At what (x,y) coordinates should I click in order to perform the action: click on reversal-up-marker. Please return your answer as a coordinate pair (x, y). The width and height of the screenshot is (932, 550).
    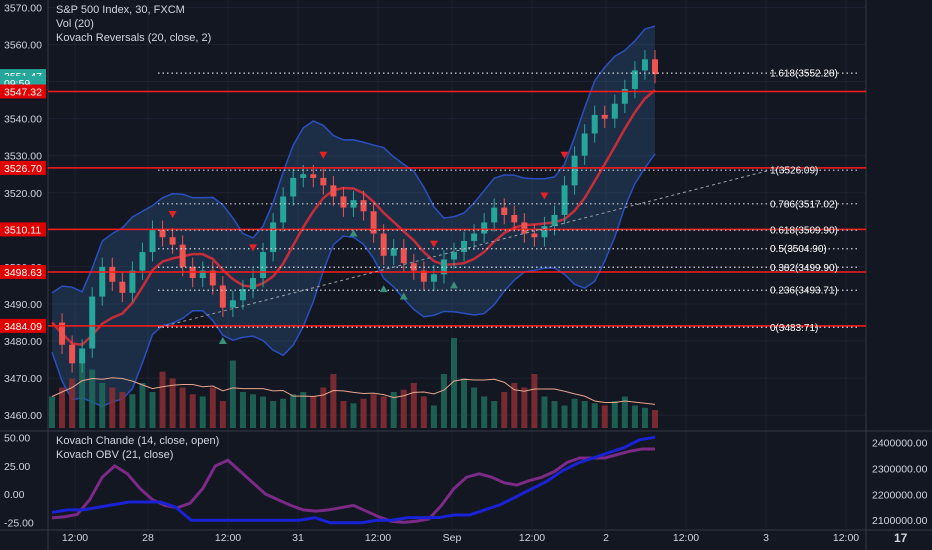
    Looking at the image, I should click on (222, 341).